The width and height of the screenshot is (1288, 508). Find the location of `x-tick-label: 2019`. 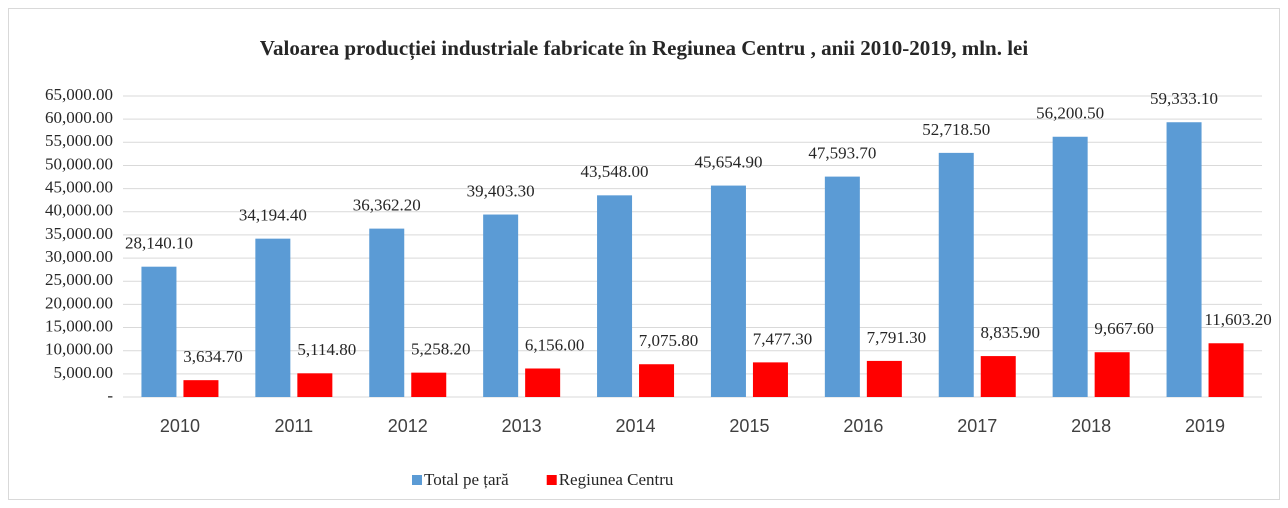

x-tick-label: 2019 is located at coordinates (1205, 426).